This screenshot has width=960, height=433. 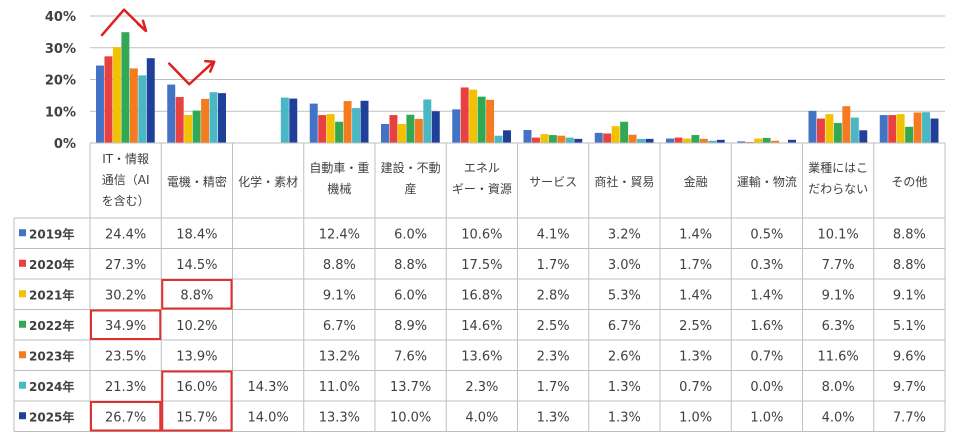 I want to click on category-label: 電機・精密, so click(x=197, y=181).